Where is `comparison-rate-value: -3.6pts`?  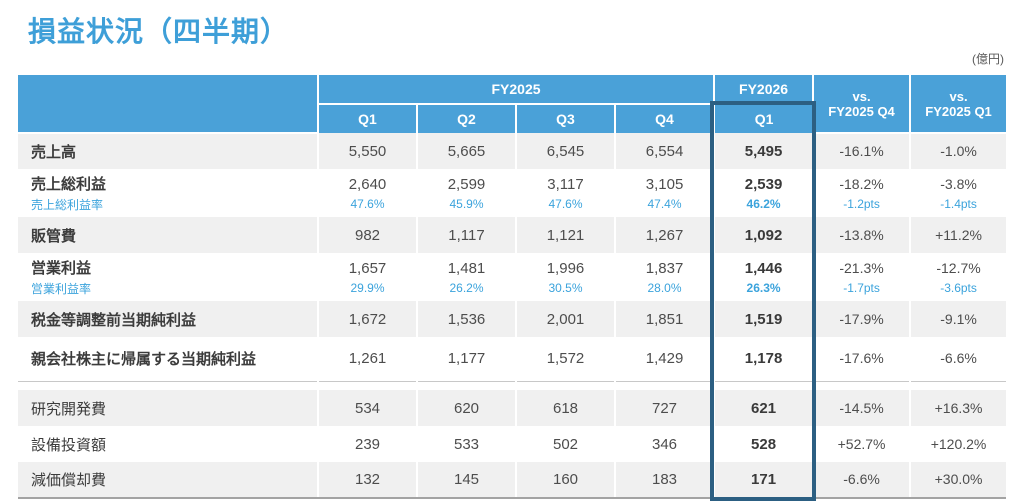 comparison-rate-value: -3.6pts is located at coordinates (958, 287).